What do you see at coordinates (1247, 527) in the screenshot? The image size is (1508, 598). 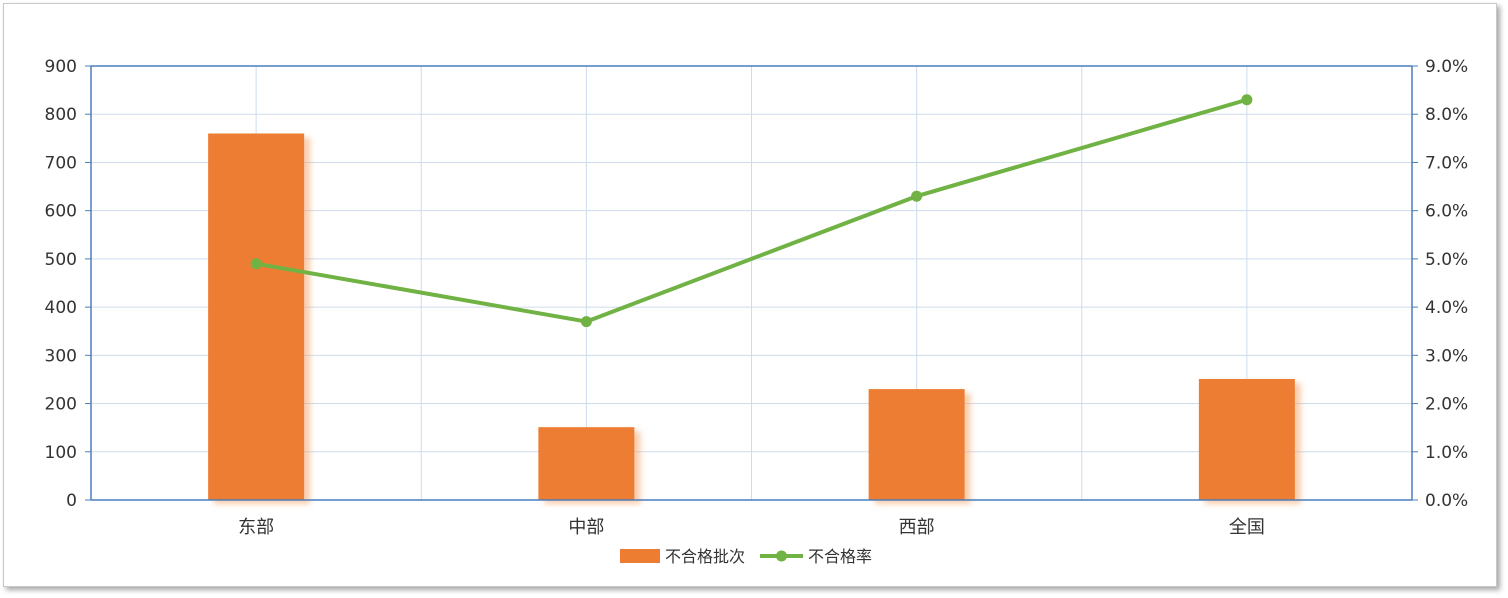 I see `category-label: 全国` at bounding box center [1247, 527].